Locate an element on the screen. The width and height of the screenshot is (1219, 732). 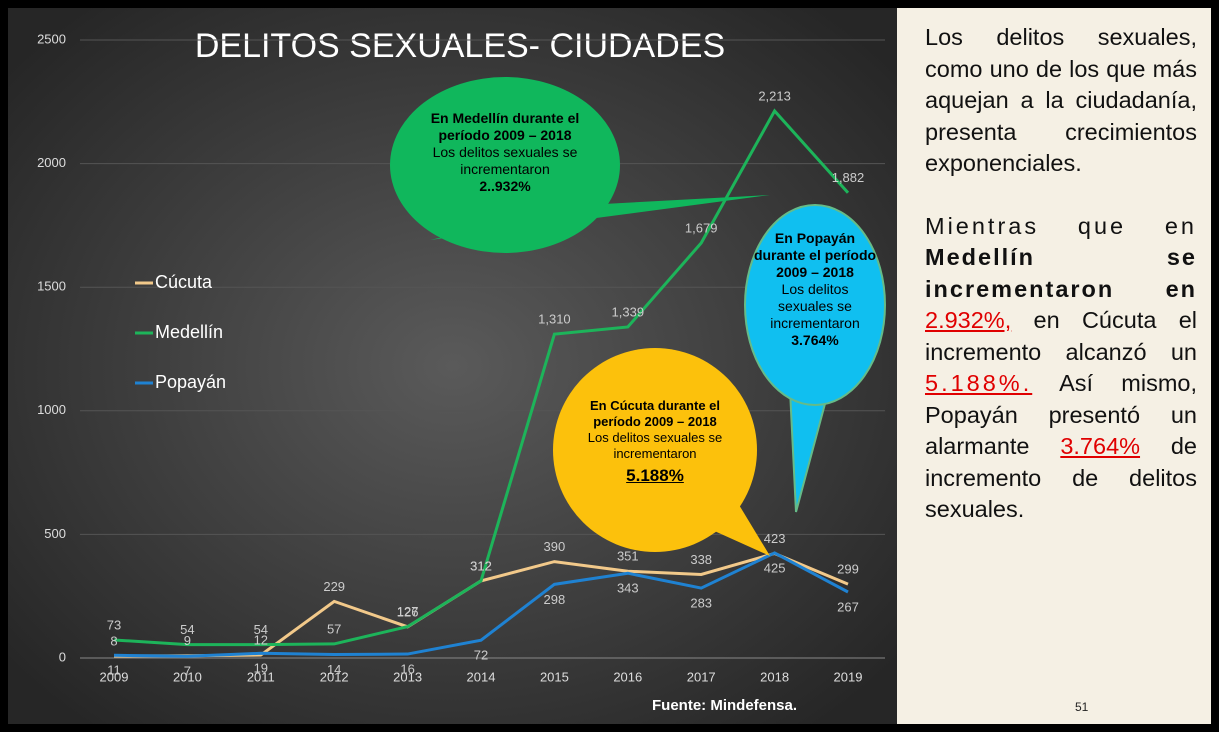
data-label: 1,339 is located at coordinates (628, 311).